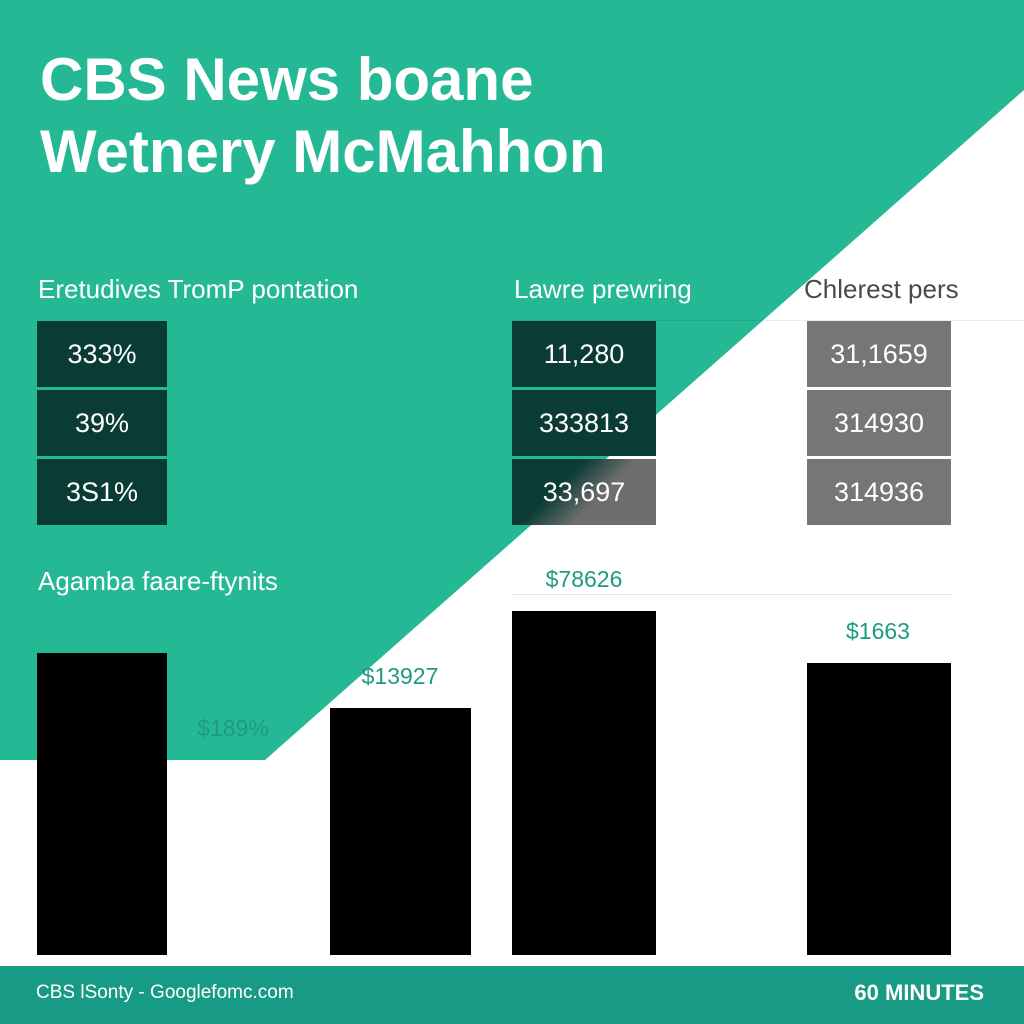  I want to click on bar-value-label-2: $13927, so click(400, 676).